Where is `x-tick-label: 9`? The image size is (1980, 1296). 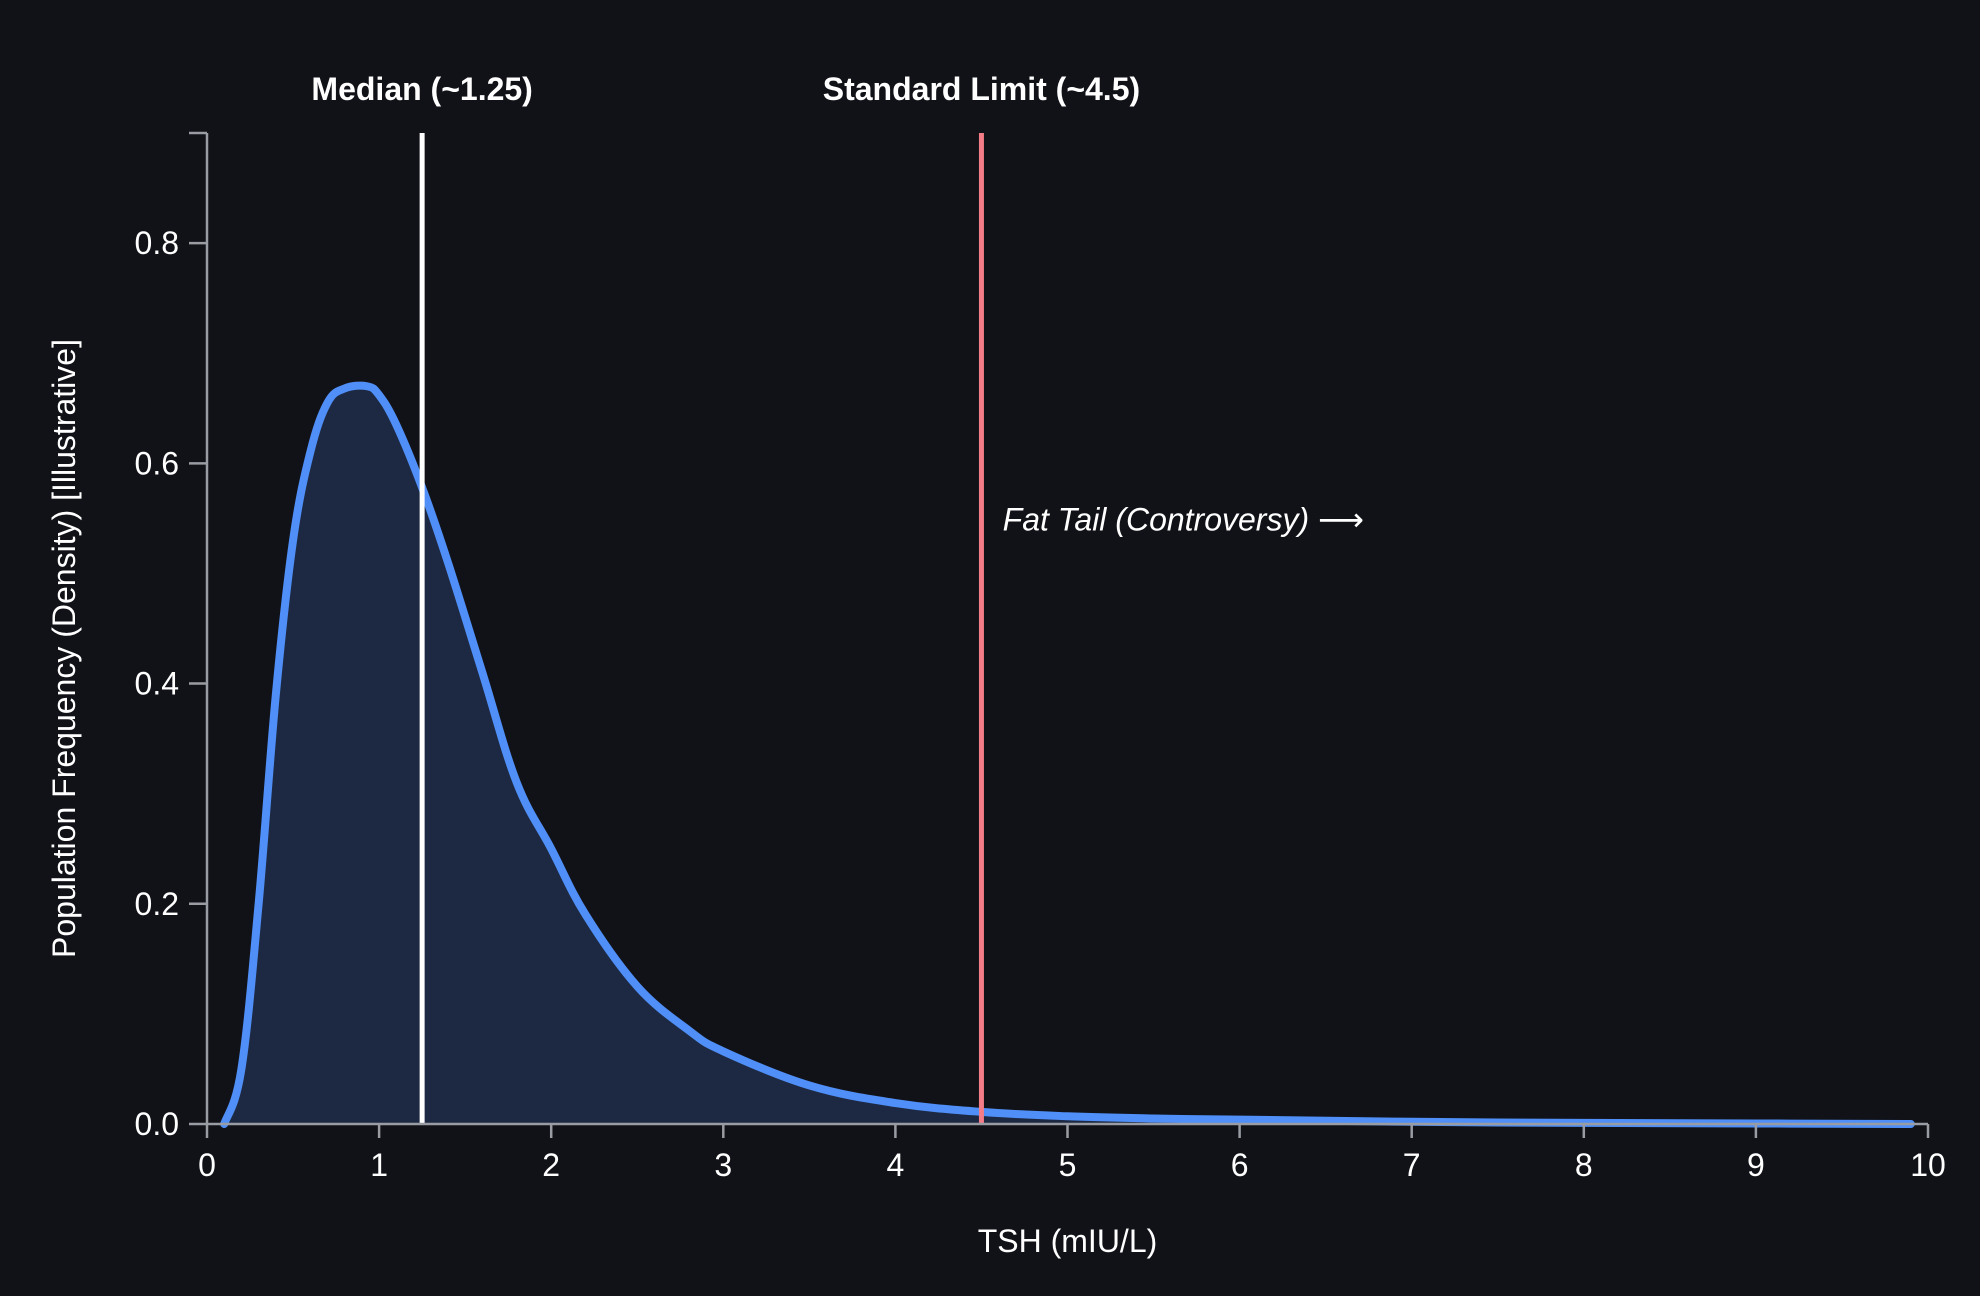 x-tick-label: 9 is located at coordinates (1756, 1165).